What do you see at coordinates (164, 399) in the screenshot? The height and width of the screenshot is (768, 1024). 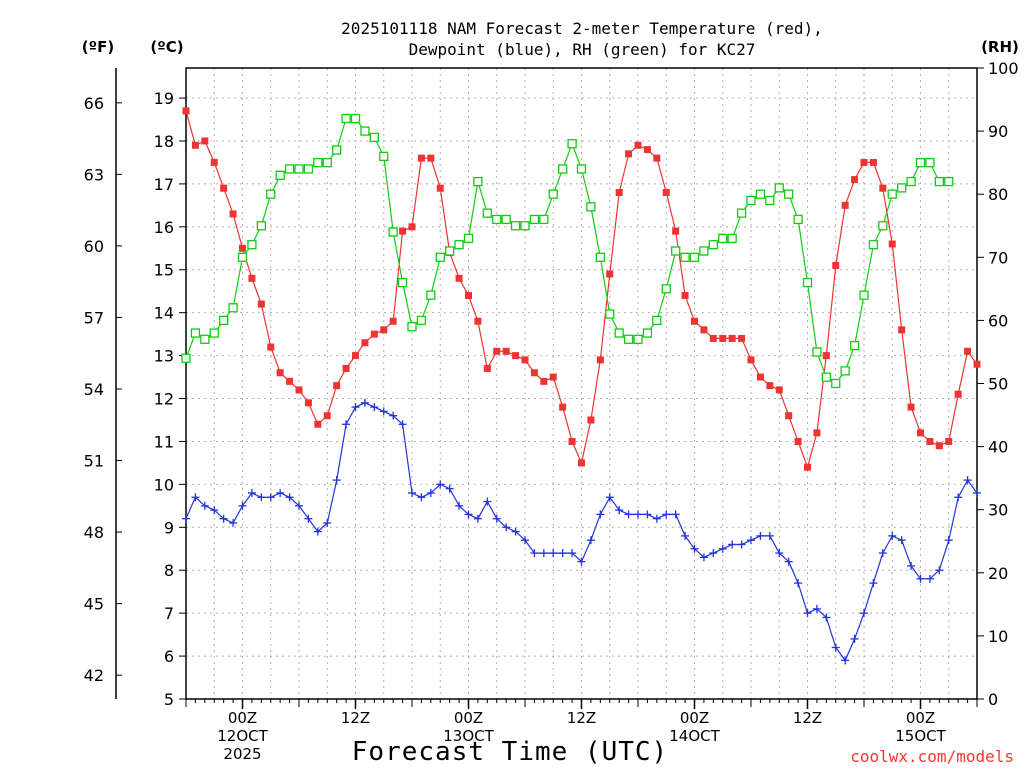 I see `celsius-tick-label: 12` at bounding box center [164, 399].